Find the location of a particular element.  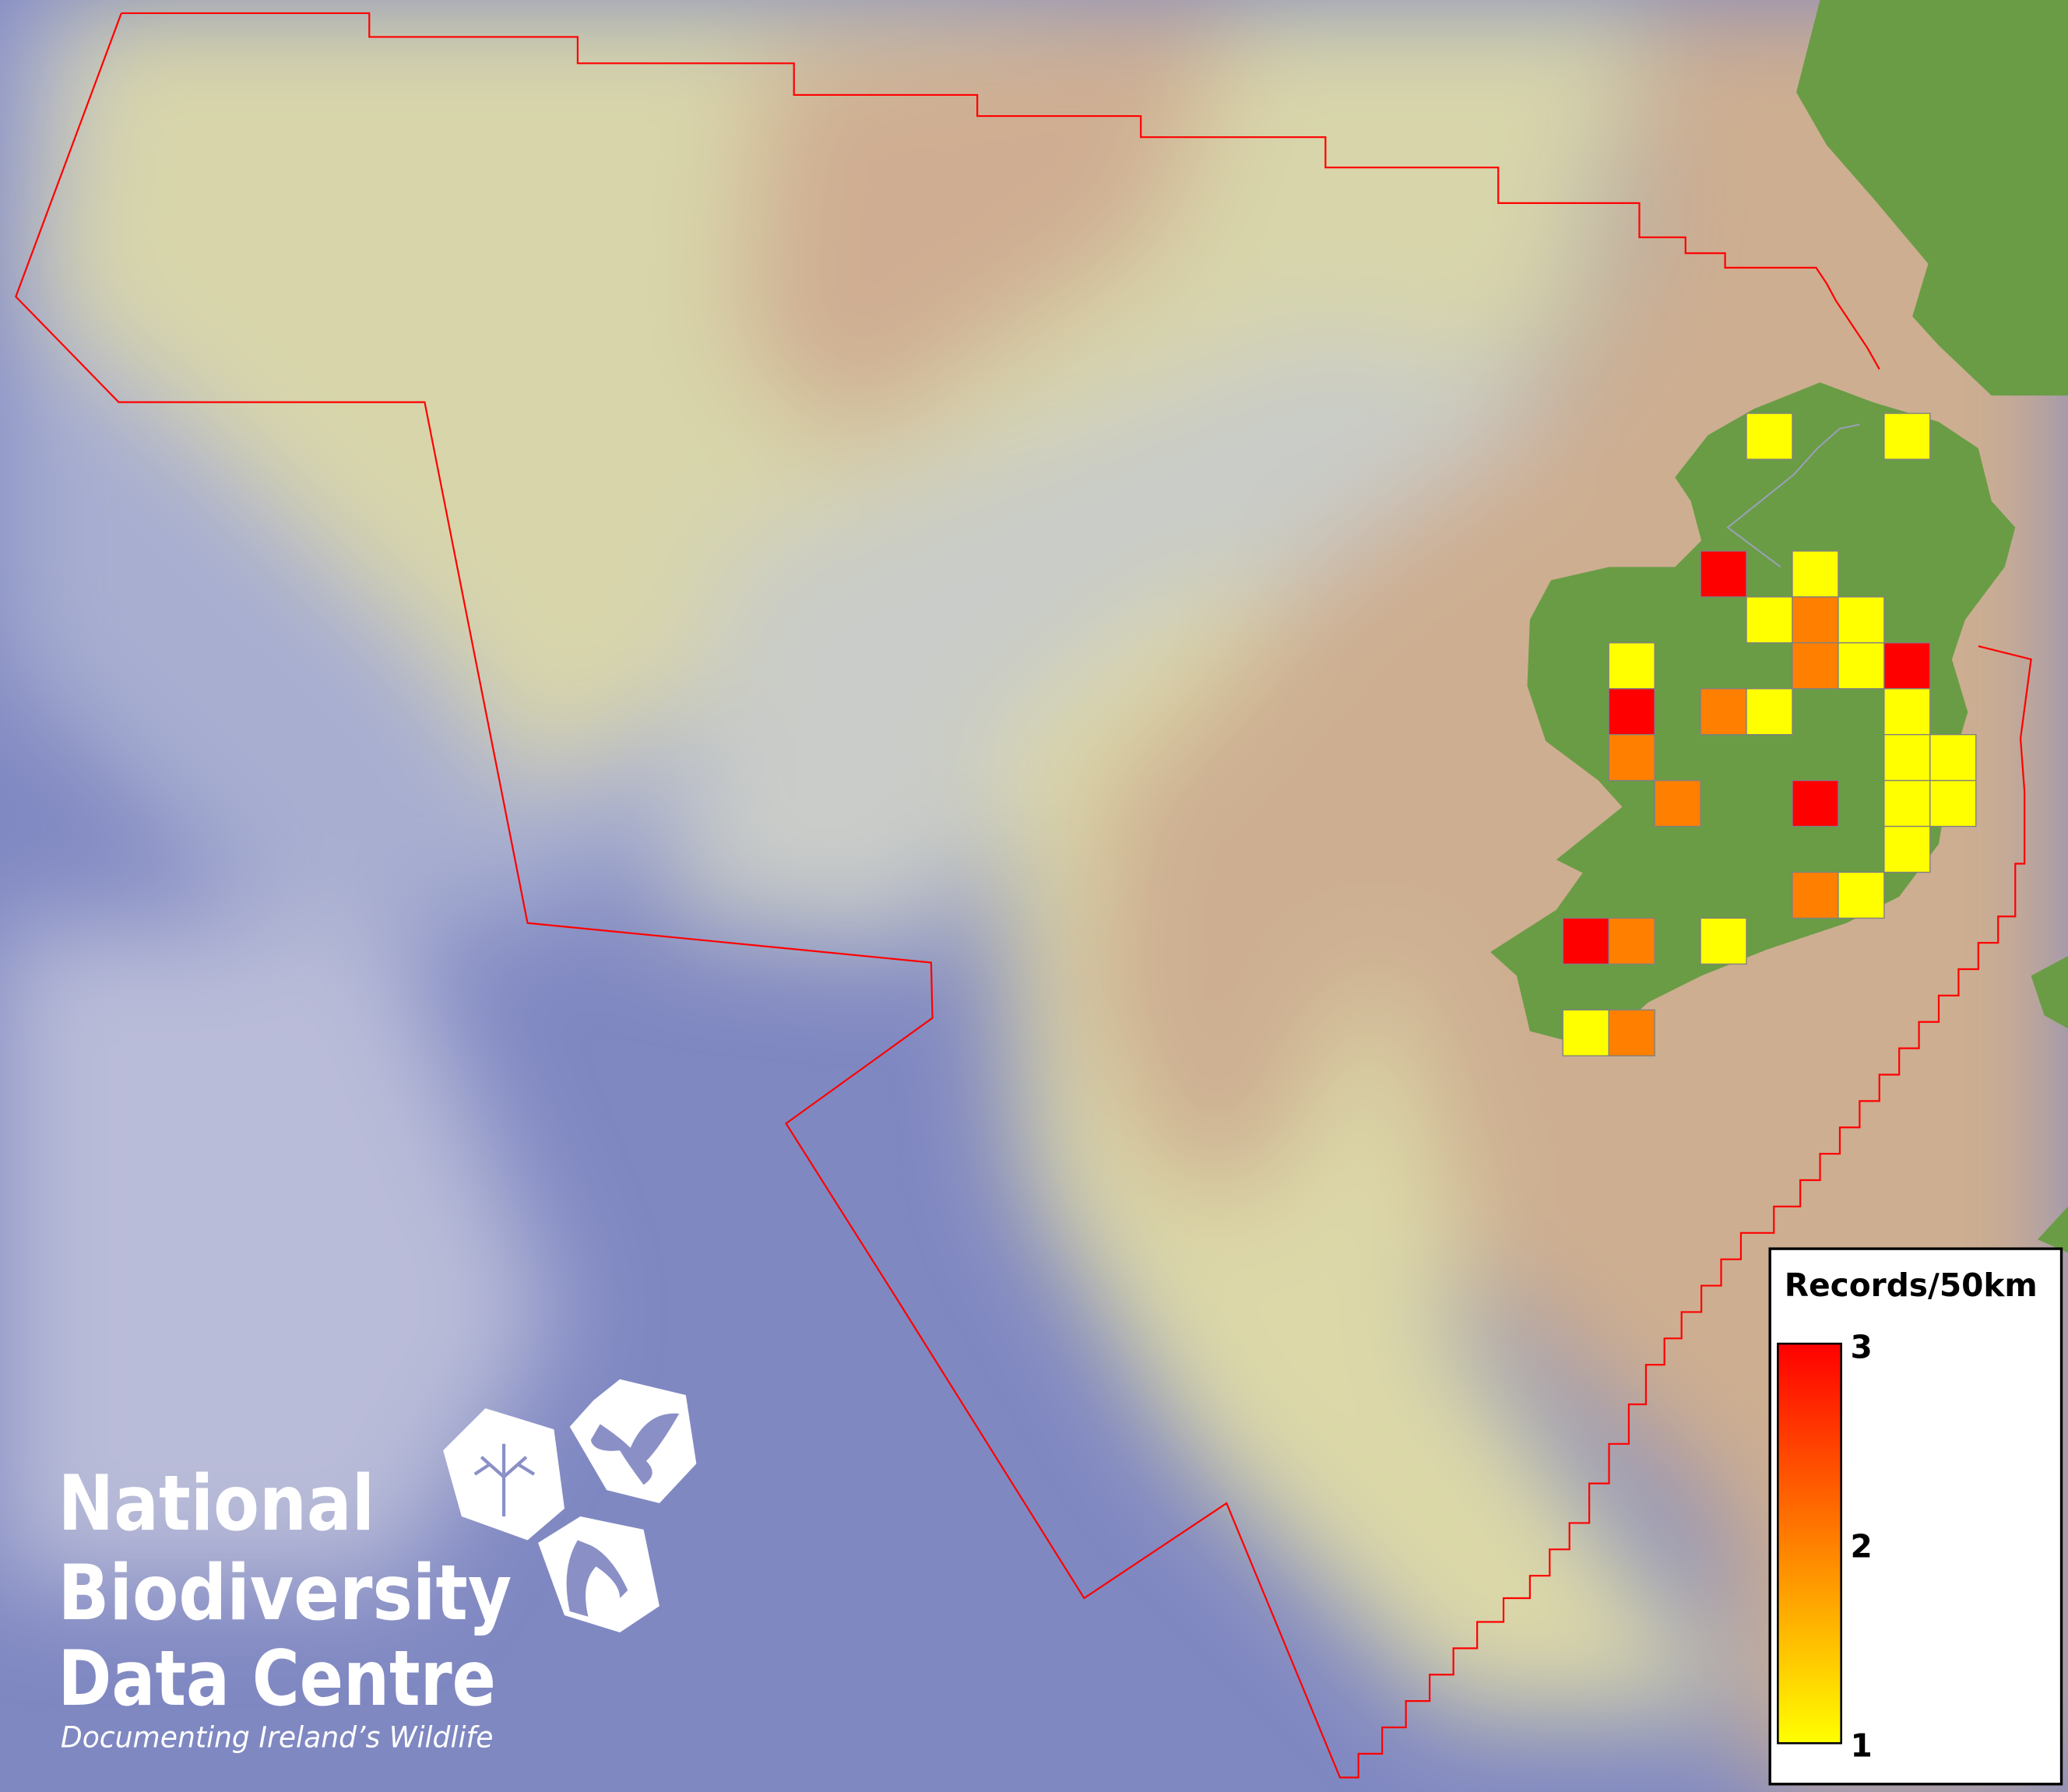

legend-mid-label: 2 is located at coordinates (1862, 1546).